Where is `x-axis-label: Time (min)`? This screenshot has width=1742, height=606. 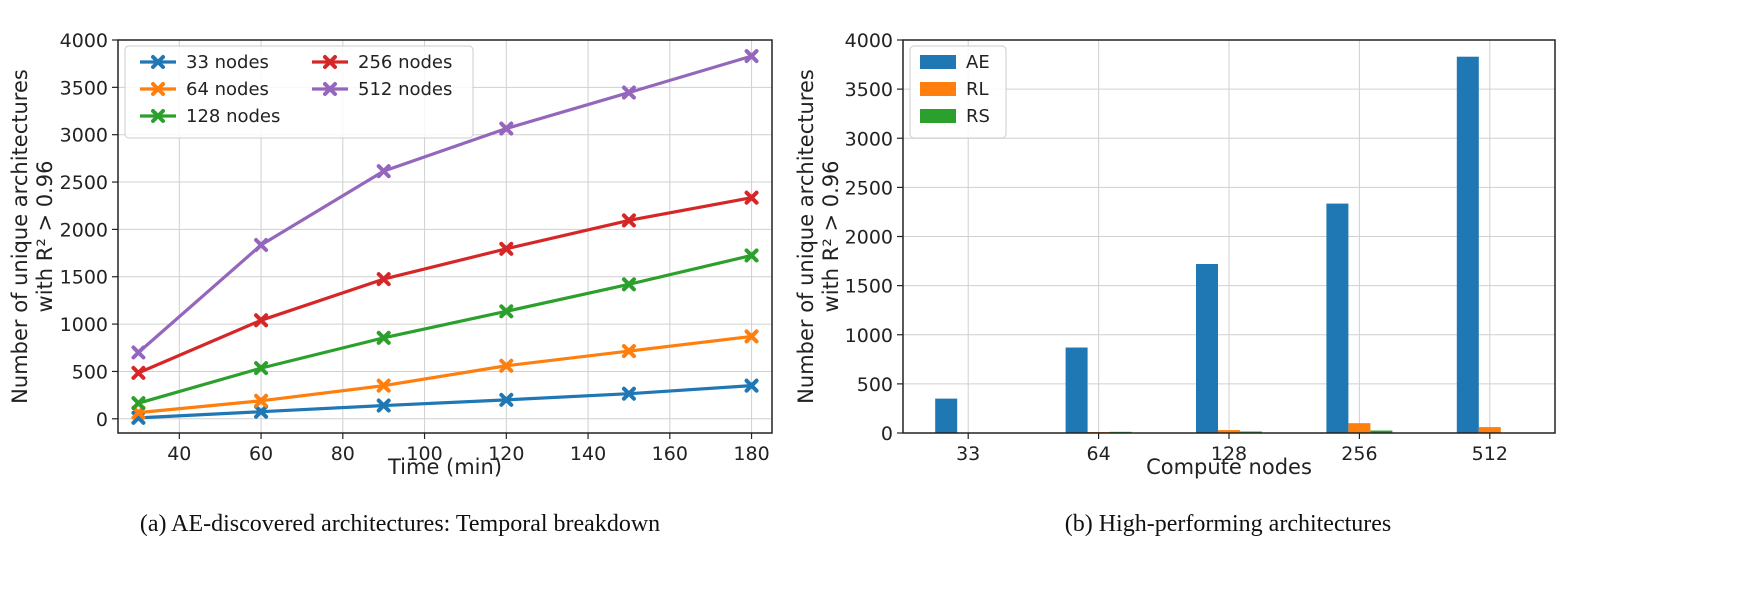
x-axis-label: Time (min) is located at coordinates (444, 467).